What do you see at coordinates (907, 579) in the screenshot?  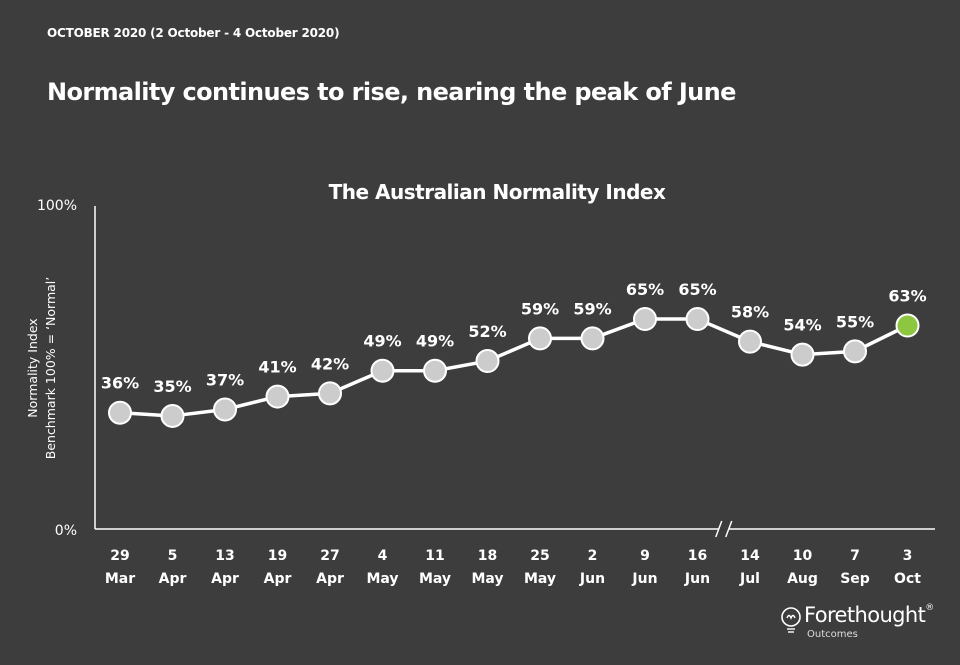 I see `x-tick-month: Oct` at bounding box center [907, 579].